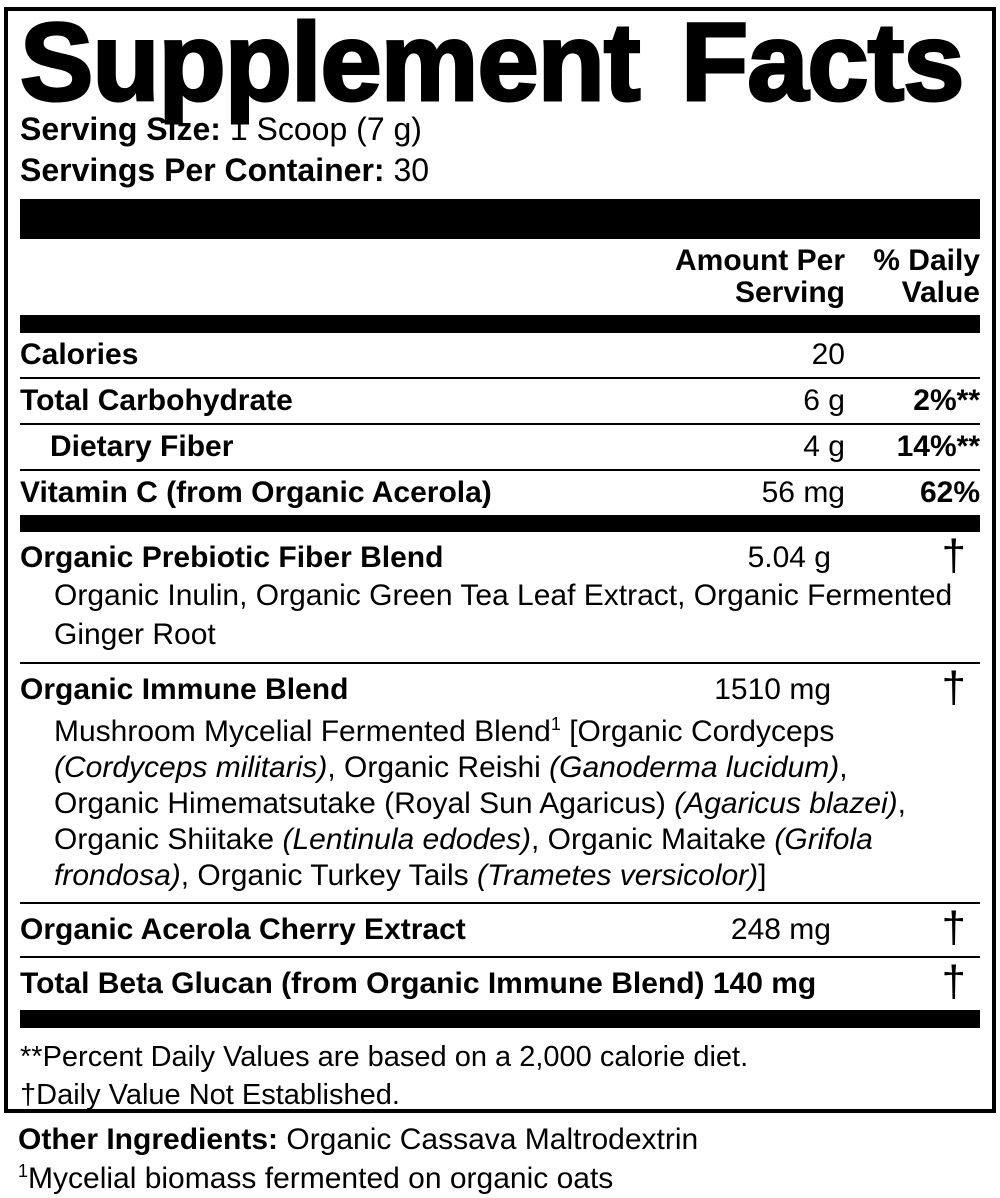  I want to click on nutrient-daily-value: 2%**, so click(946, 400).